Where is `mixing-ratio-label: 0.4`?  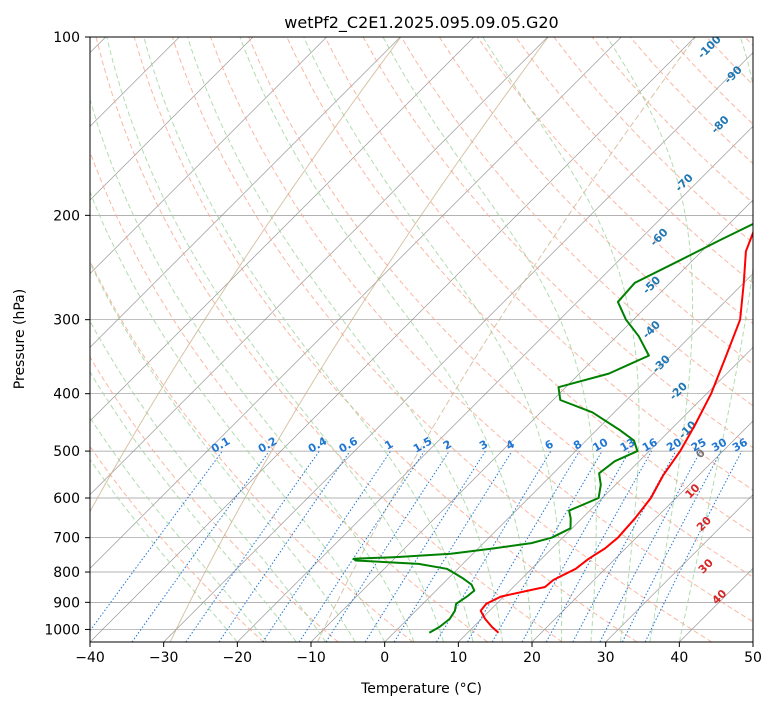
mixing-ratio-label: 0.4 is located at coordinates (318, 444).